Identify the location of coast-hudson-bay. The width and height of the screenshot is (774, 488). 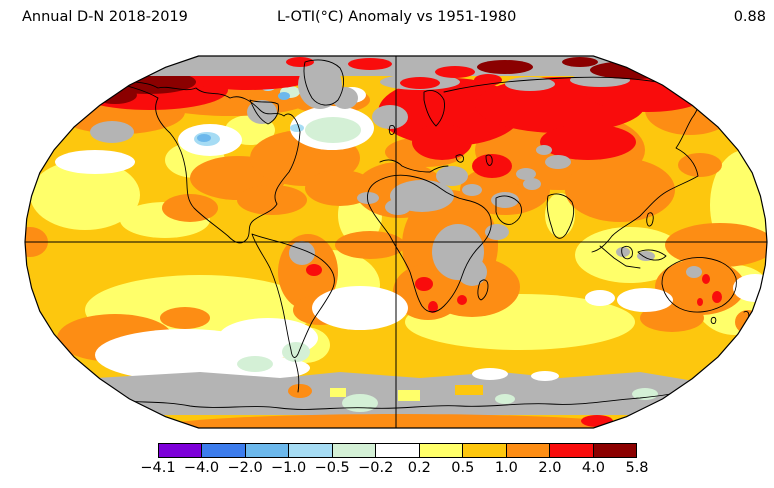
(264, 112).